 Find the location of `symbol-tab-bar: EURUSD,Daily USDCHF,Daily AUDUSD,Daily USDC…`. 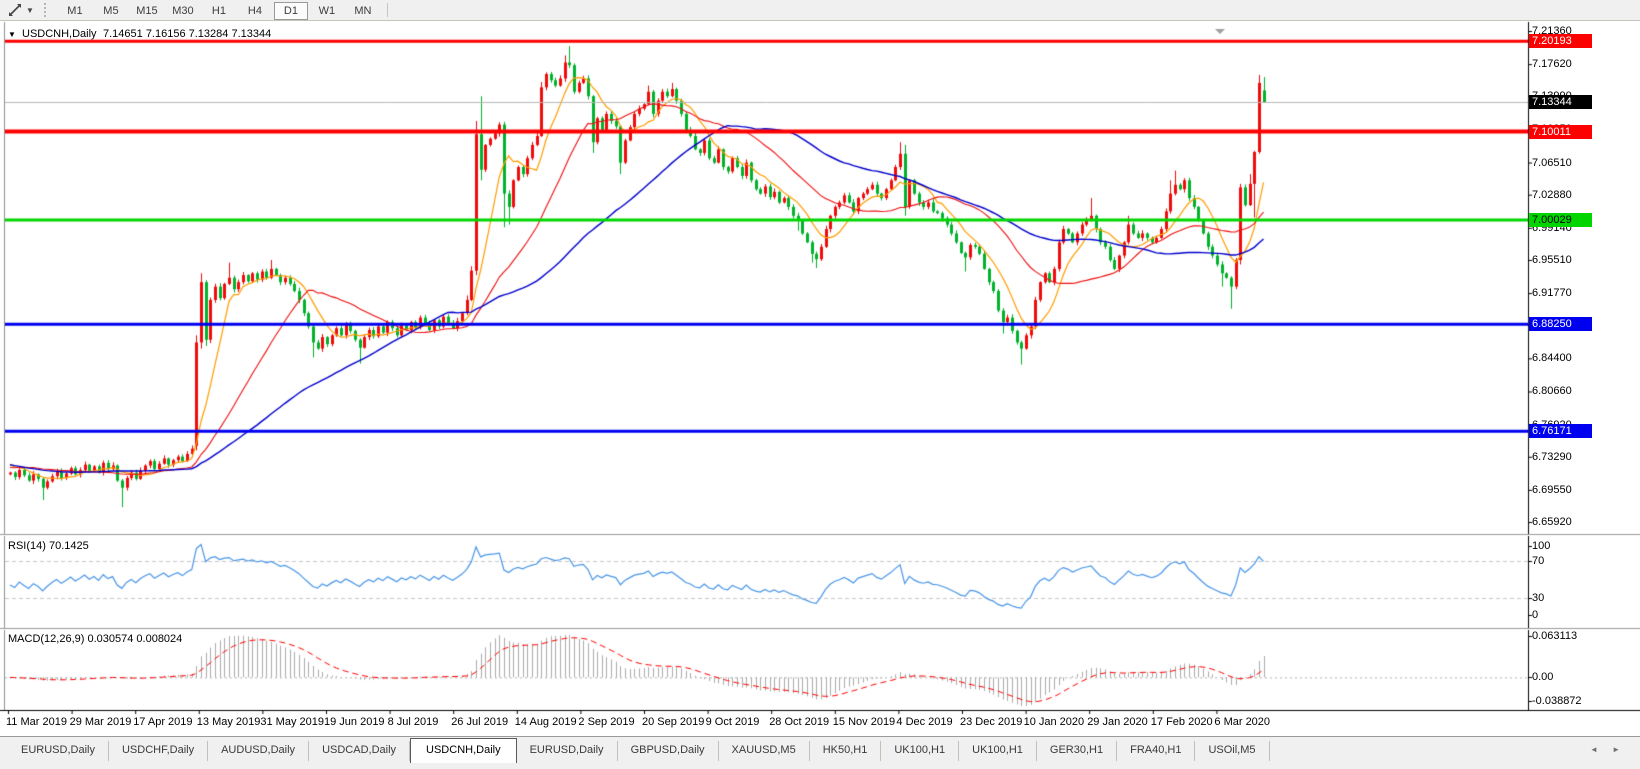

symbol-tab-bar: EURUSD,Daily USDCHF,Daily AUDUSD,Daily USDC… is located at coordinates (820, 752).